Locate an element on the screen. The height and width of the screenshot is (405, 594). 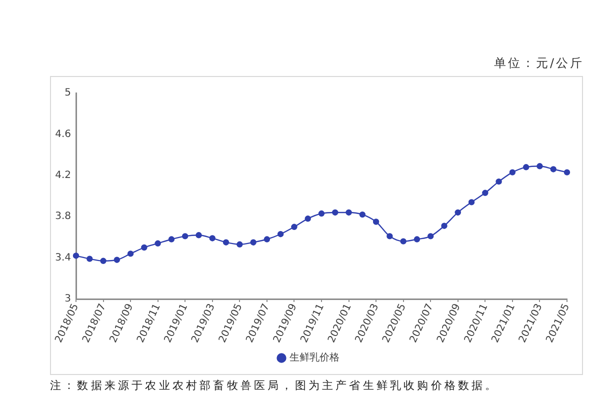
y-tick-label: 4.2 is located at coordinates (63, 175).